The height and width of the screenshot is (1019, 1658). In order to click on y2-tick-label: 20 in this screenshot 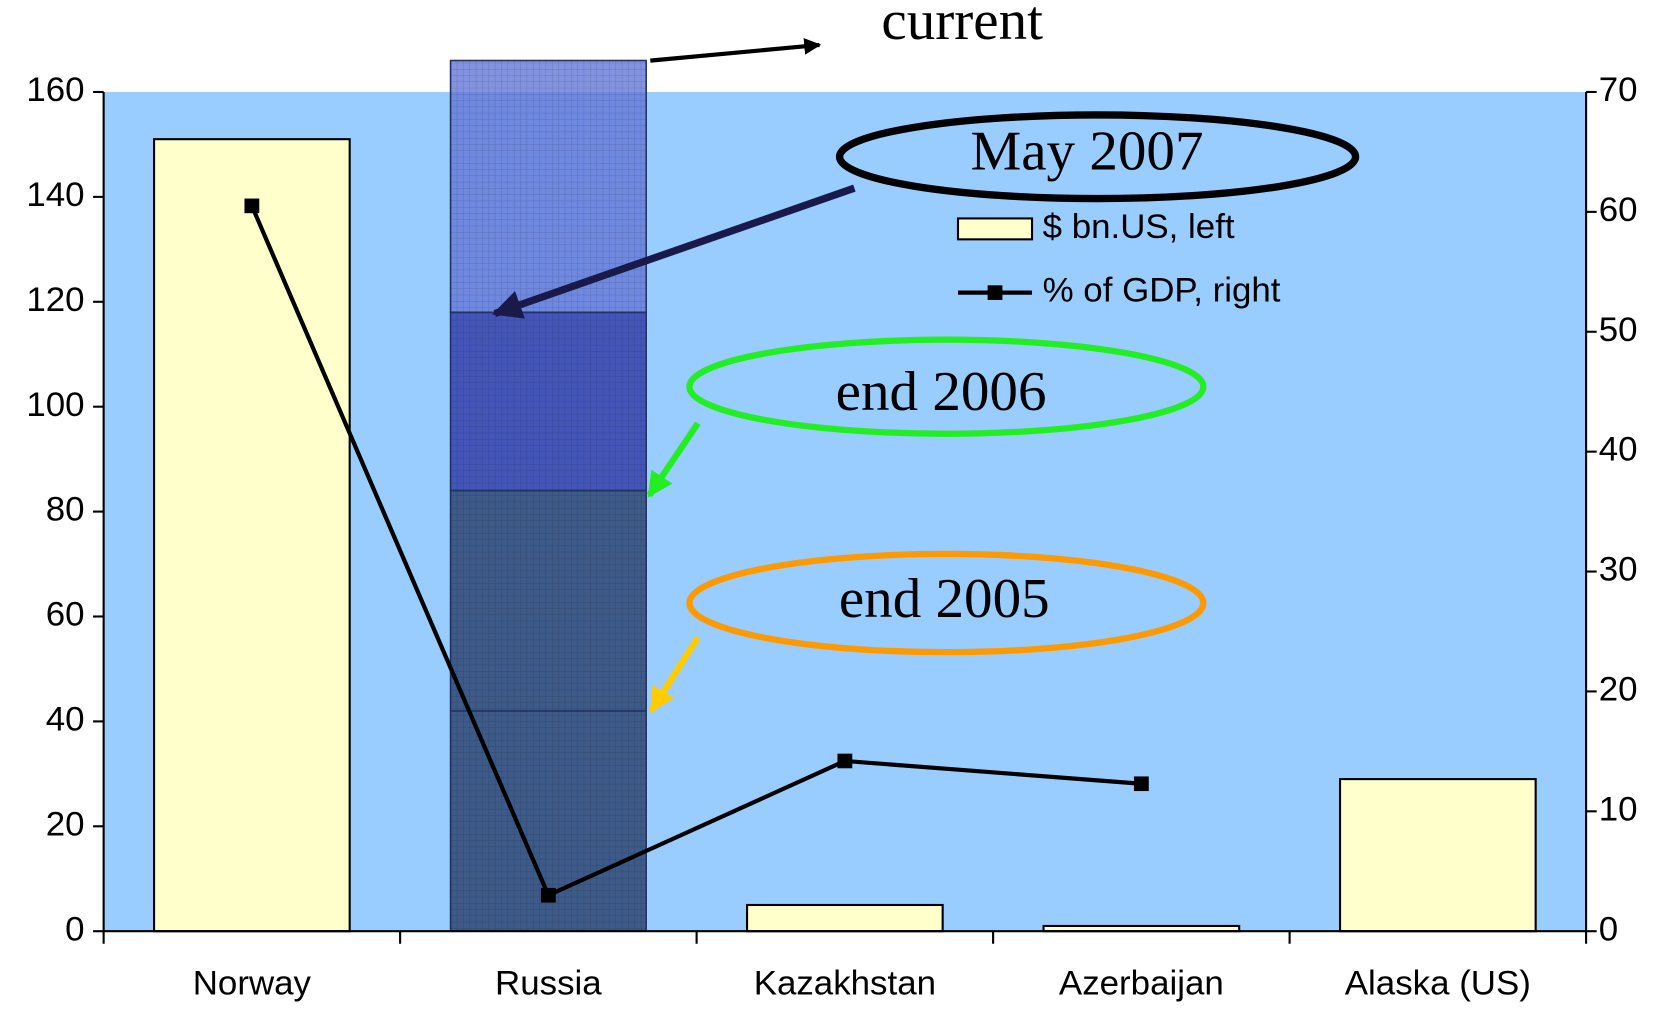, I will do `click(1618, 690)`.